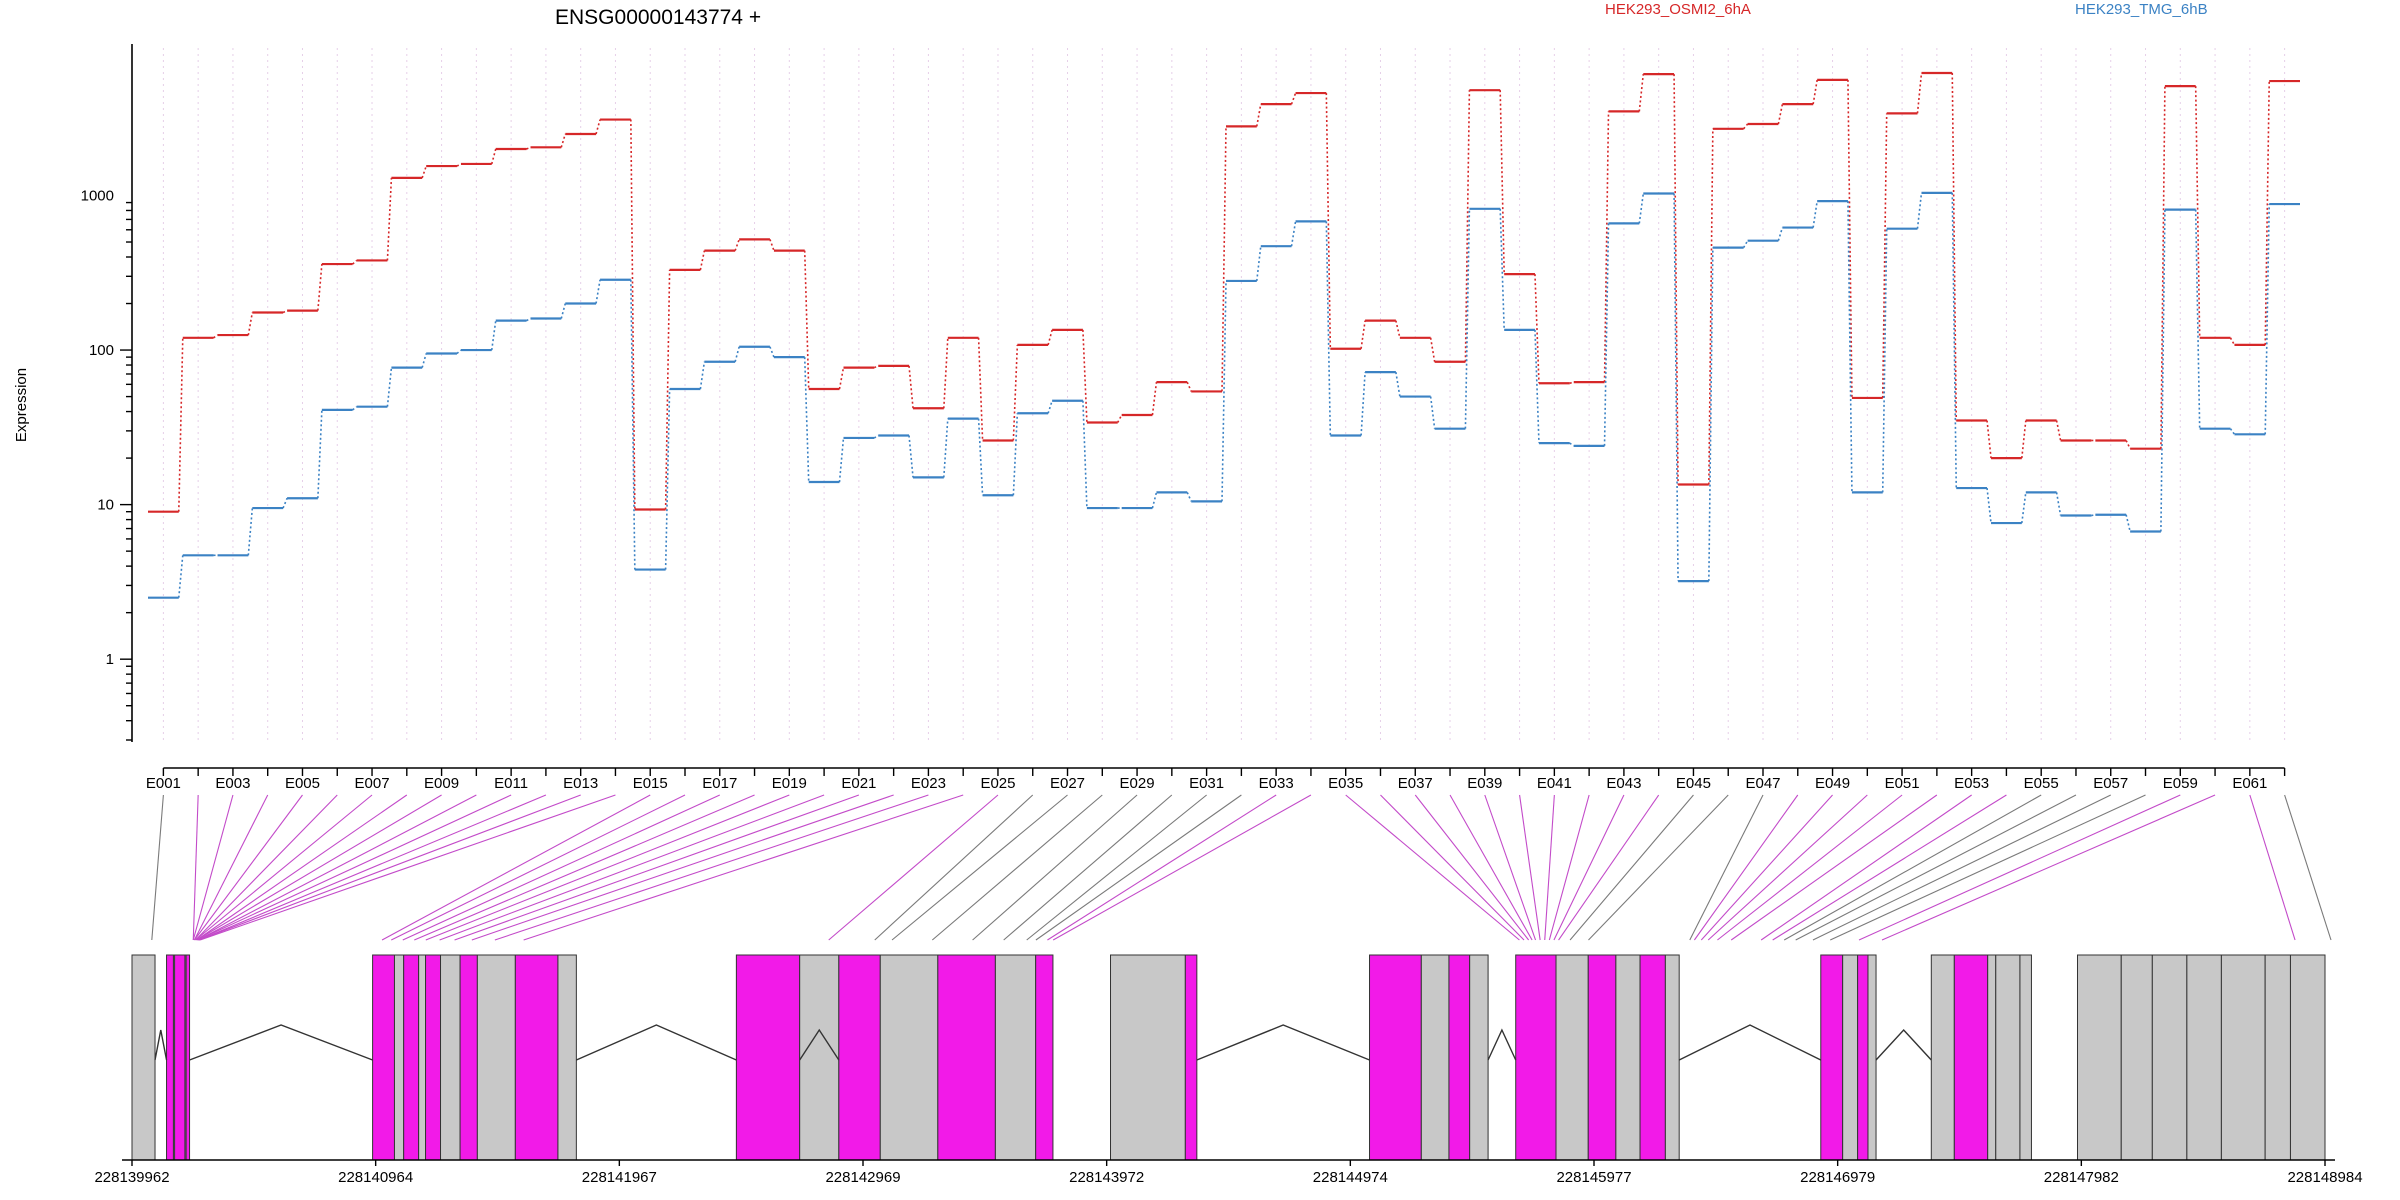  Describe the element at coordinates (619, 1177) in the screenshot. I see `coord-label: 228141967` at that location.